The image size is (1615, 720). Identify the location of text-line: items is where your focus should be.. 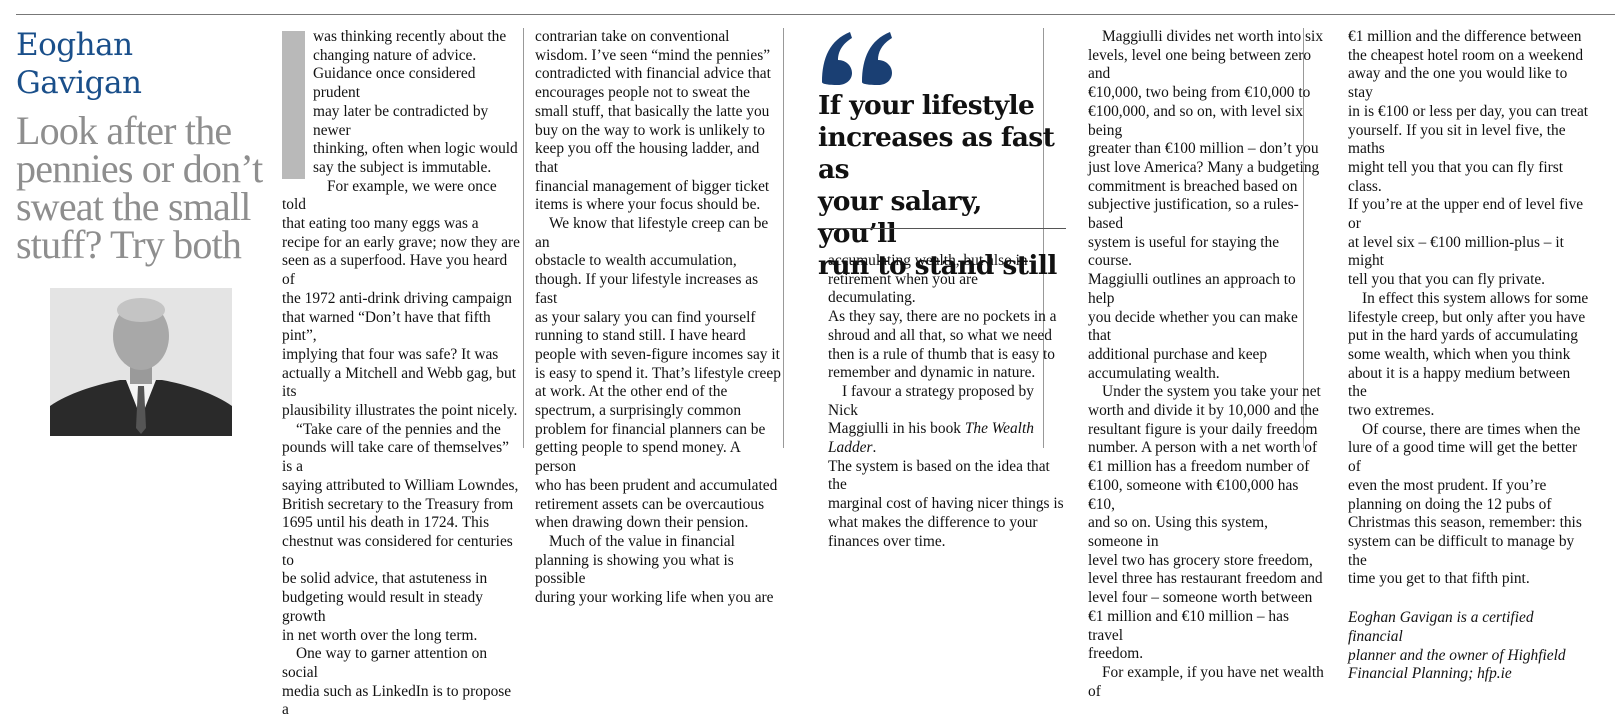
(648, 205).